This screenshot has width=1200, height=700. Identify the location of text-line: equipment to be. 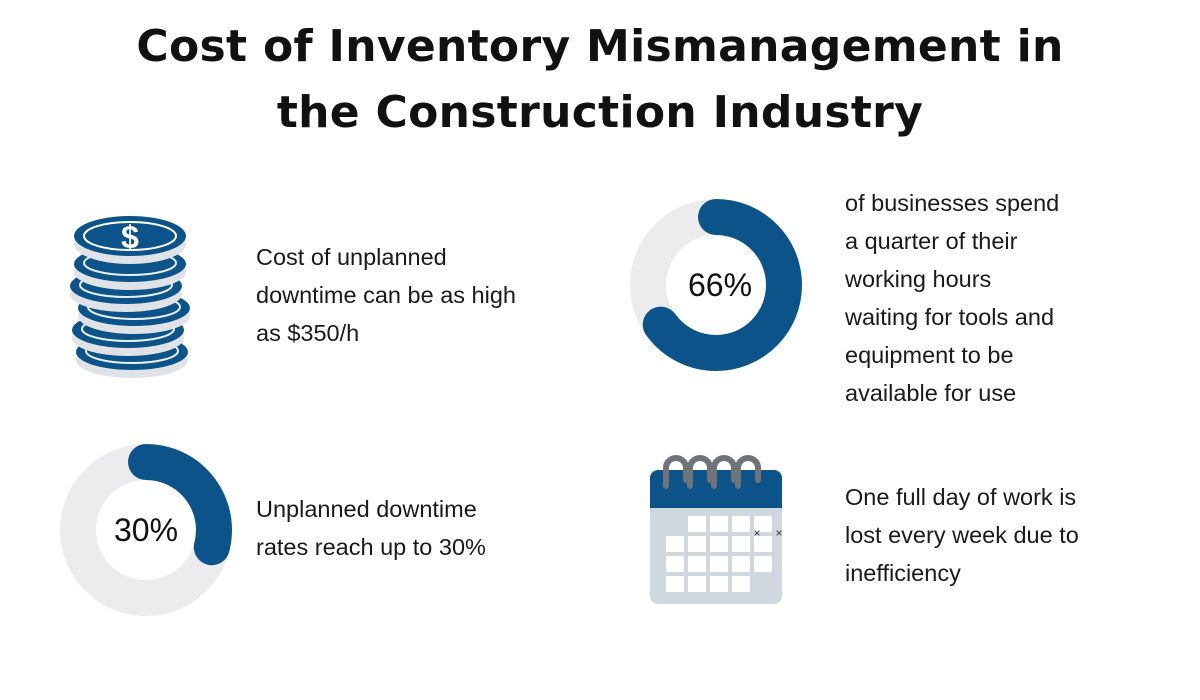
(929, 355).